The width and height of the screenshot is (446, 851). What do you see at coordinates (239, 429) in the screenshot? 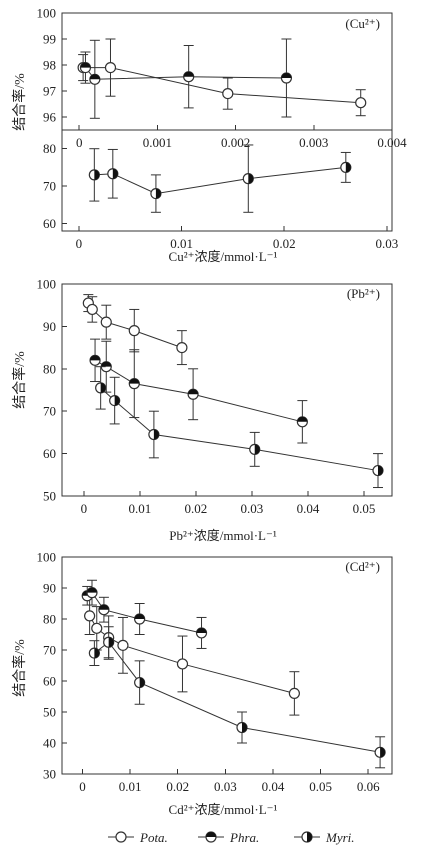
I see `pb-series-myri-line` at bounding box center [239, 429].